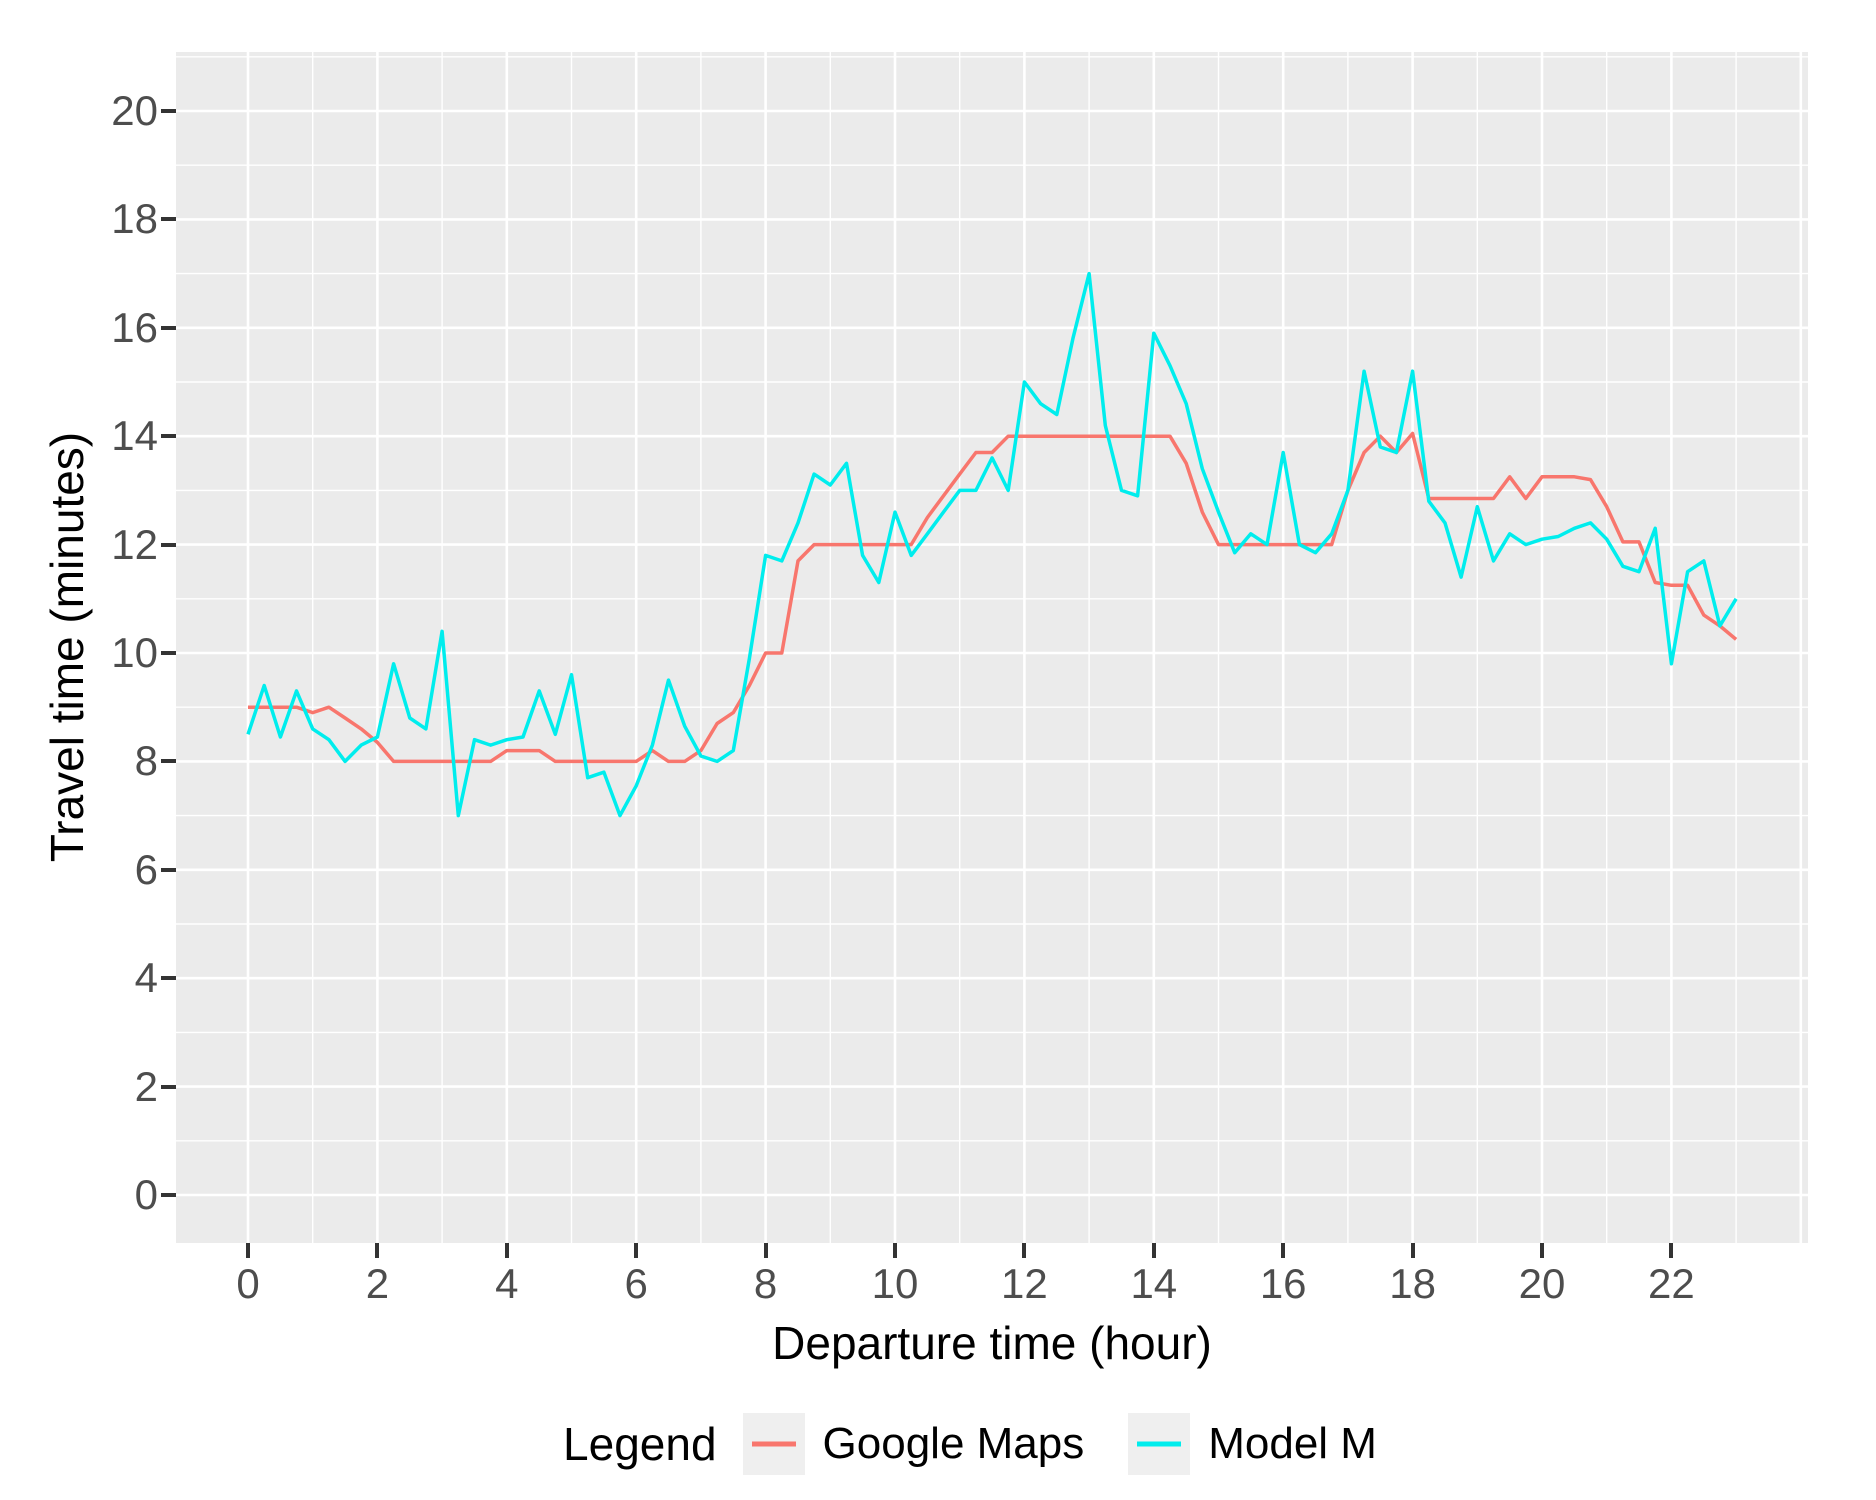 The height and width of the screenshot is (1500, 1876). Describe the element at coordinates (146, 1194) in the screenshot. I see `y-tick-label: 0` at that location.